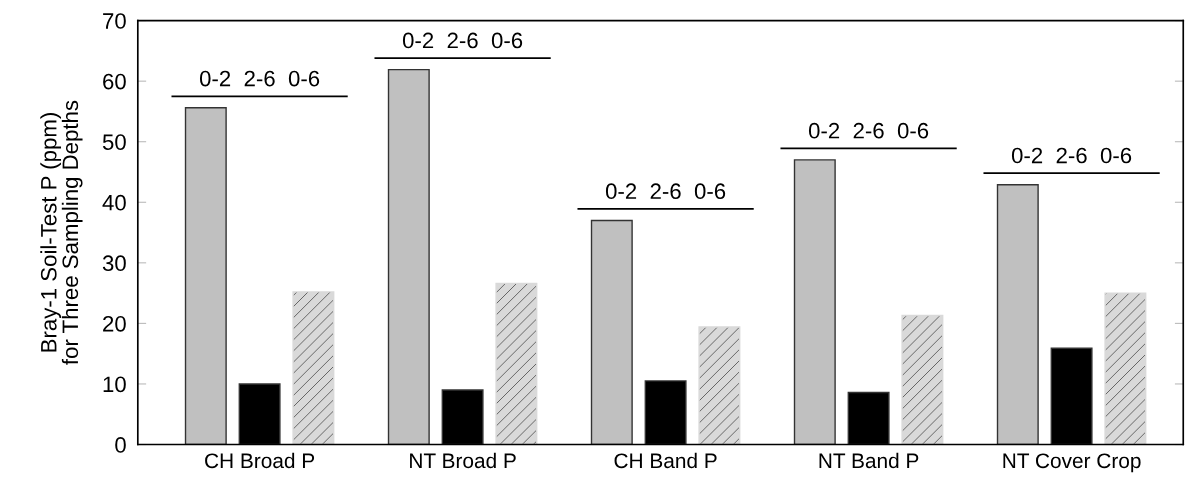 The image size is (1188, 479). Describe the element at coordinates (114, 202) in the screenshot. I see `y-tick-label: 40` at that location.